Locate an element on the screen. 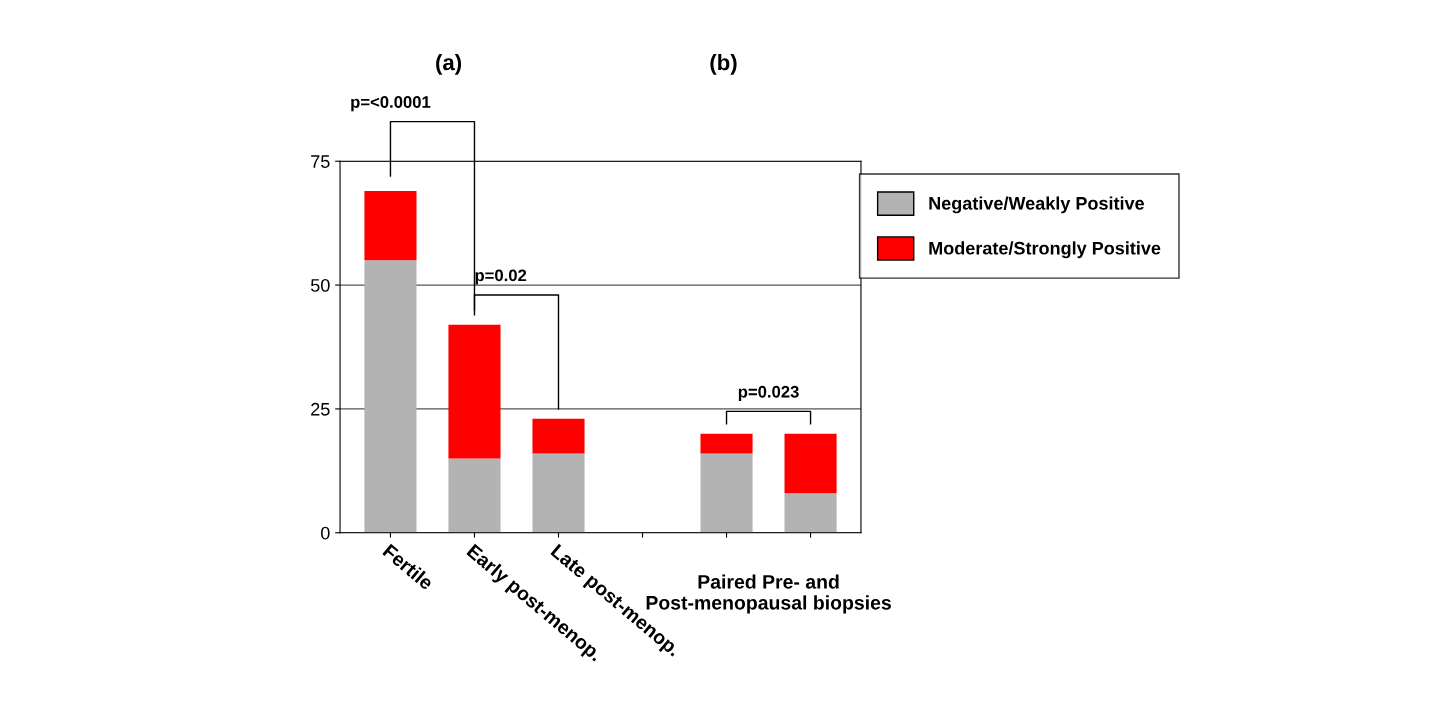  y-tick-label: 75 is located at coordinates (320, 161).